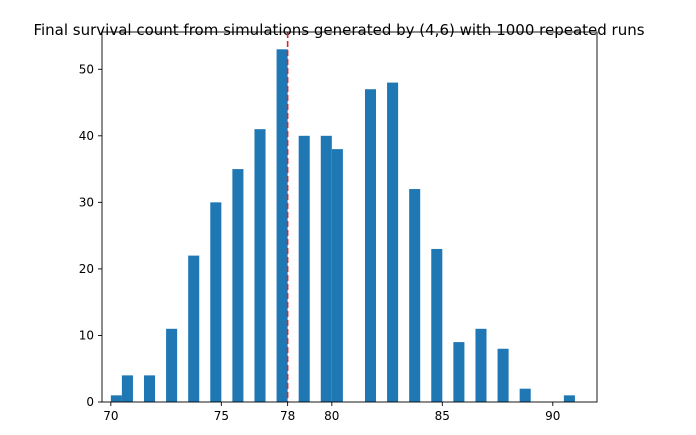 Image resolution: width=696 pixels, height=435 pixels. What do you see at coordinates (86, 269) in the screenshot?
I see `y-tick-label: 20` at bounding box center [86, 269].